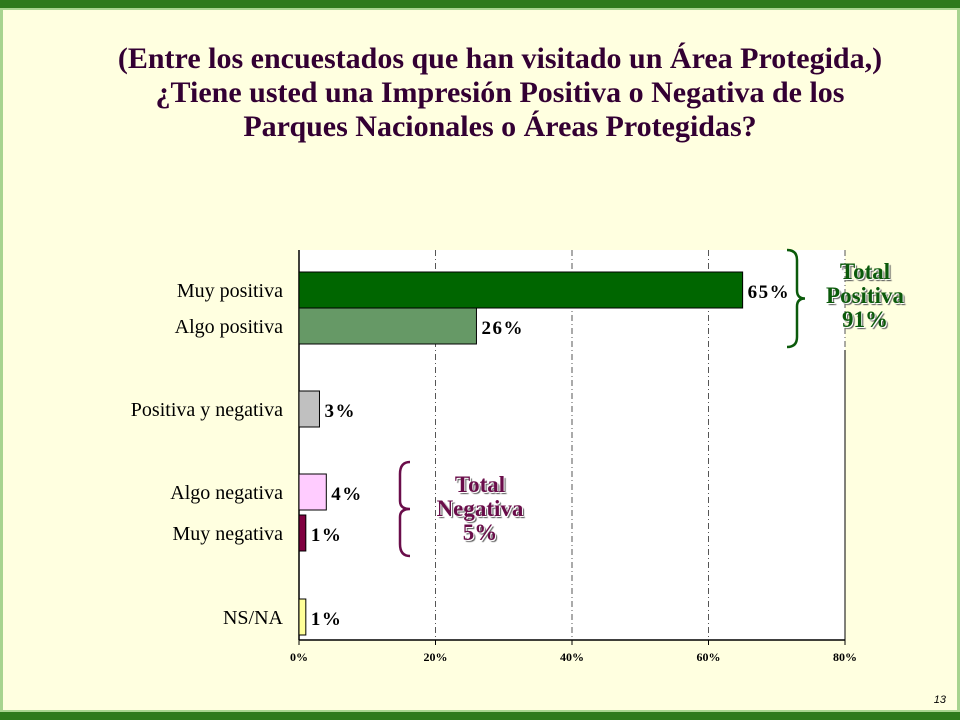  What do you see at coordinates (939, 700) in the screenshot?
I see `page-number: 13` at bounding box center [939, 700].